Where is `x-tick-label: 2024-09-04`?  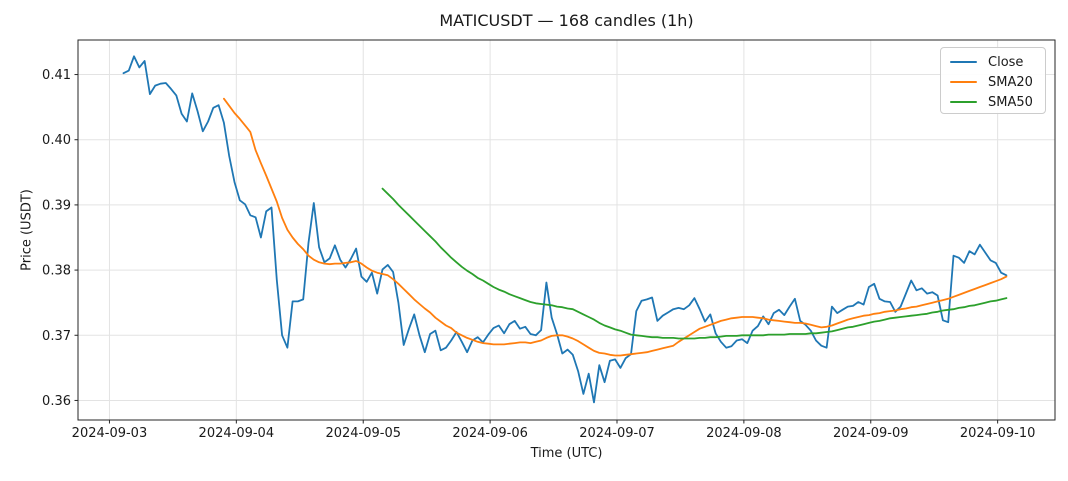 x-tick-label: 2024-09-04 is located at coordinates (237, 433).